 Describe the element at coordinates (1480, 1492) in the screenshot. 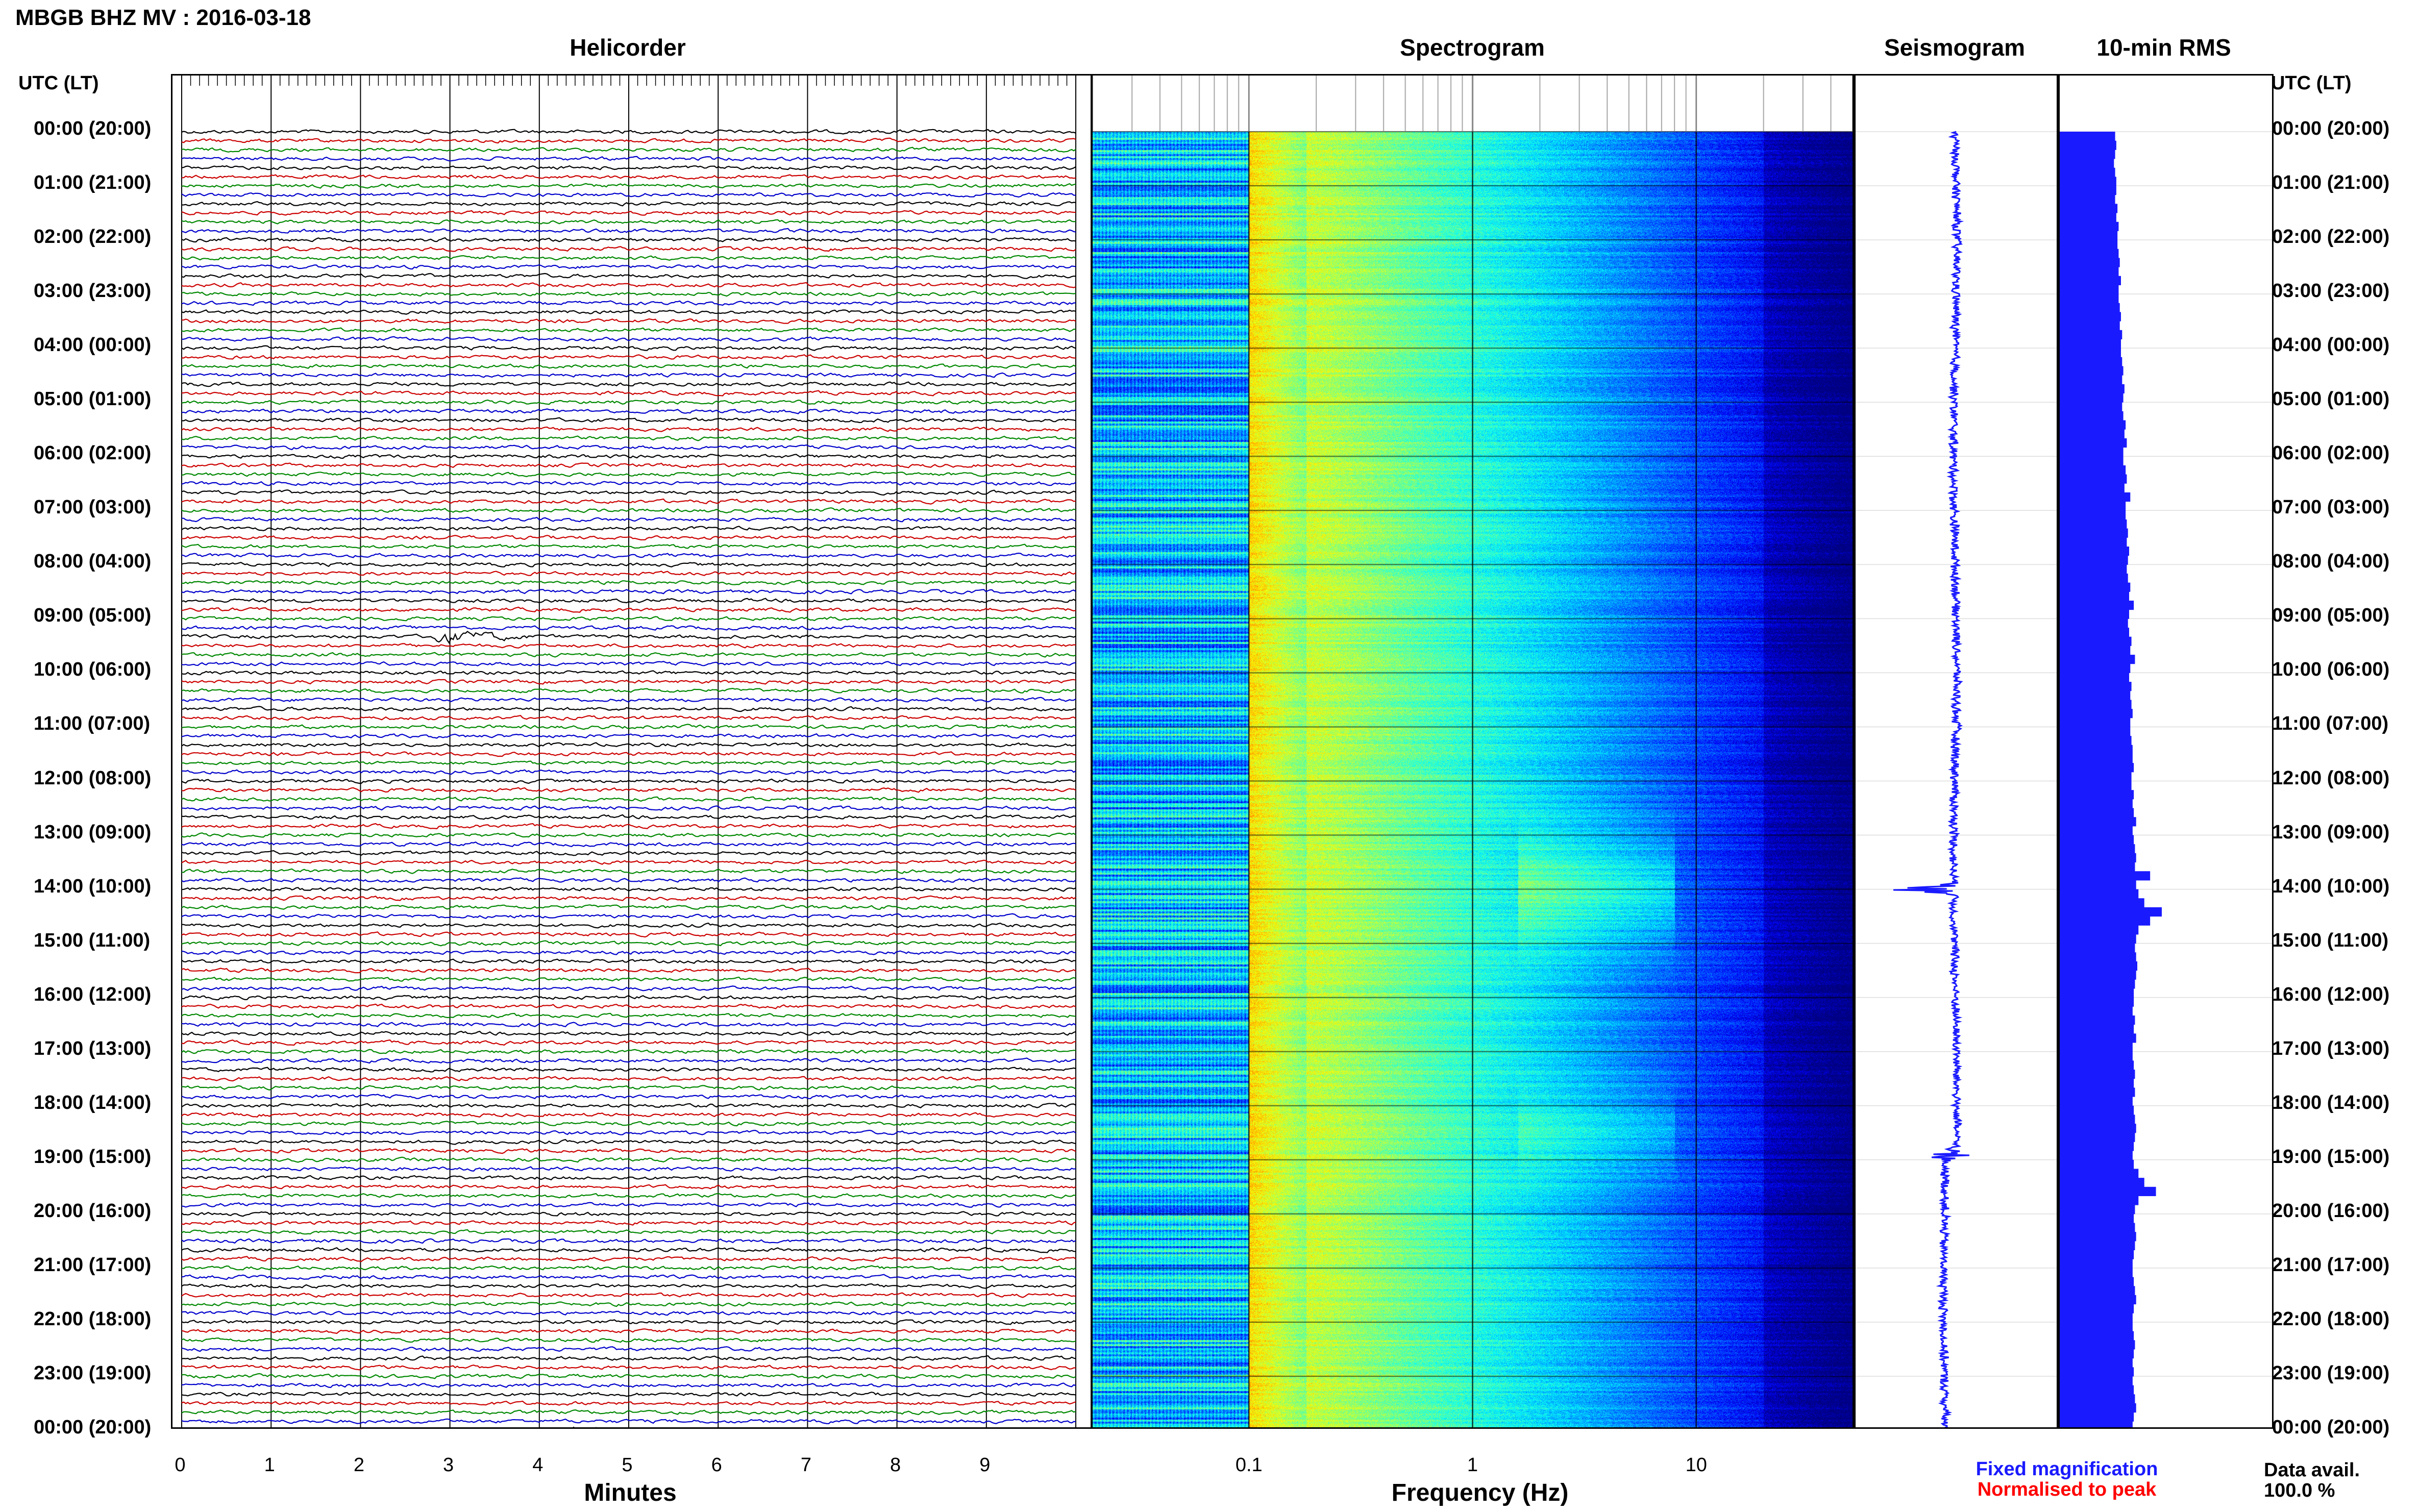

I see `spectrogram-xlabel: Frequency (Hz)` at that location.